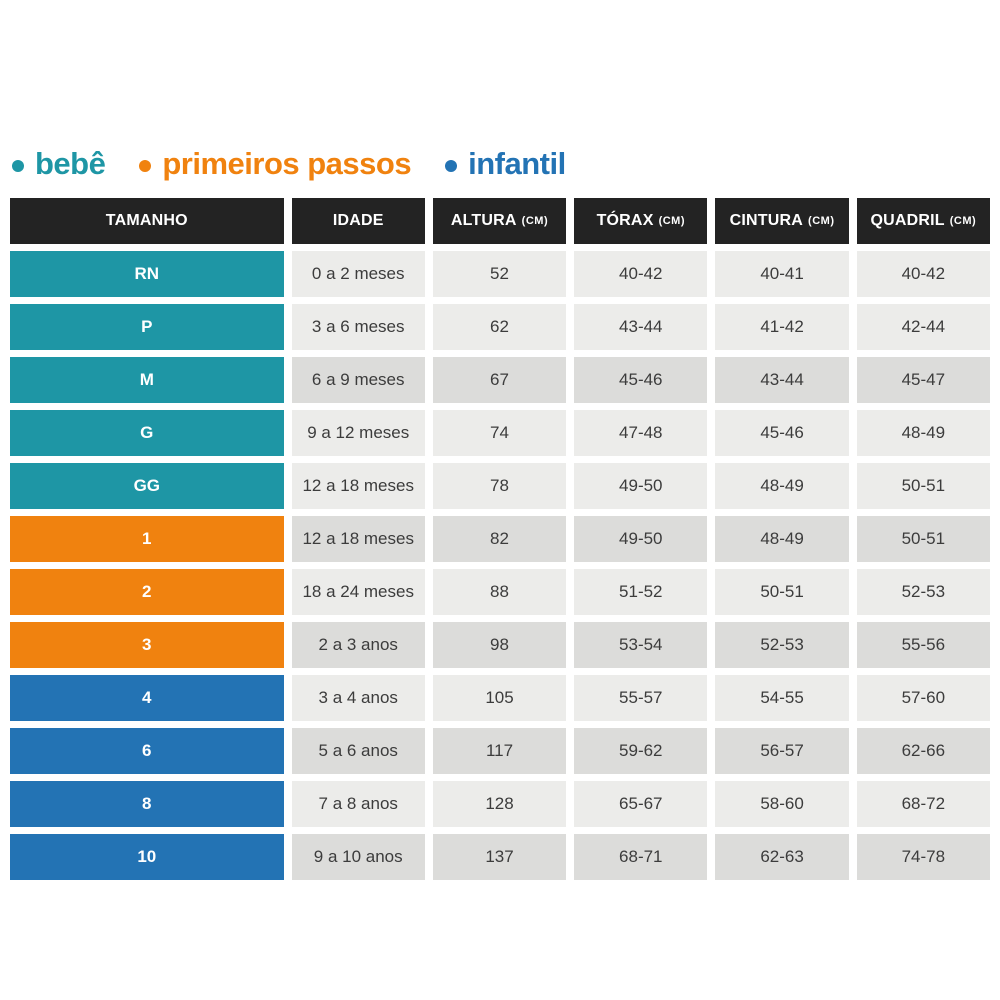  Describe the element at coordinates (641, 380) in the screenshot. I see `chest-cell: 45-46` at that location.